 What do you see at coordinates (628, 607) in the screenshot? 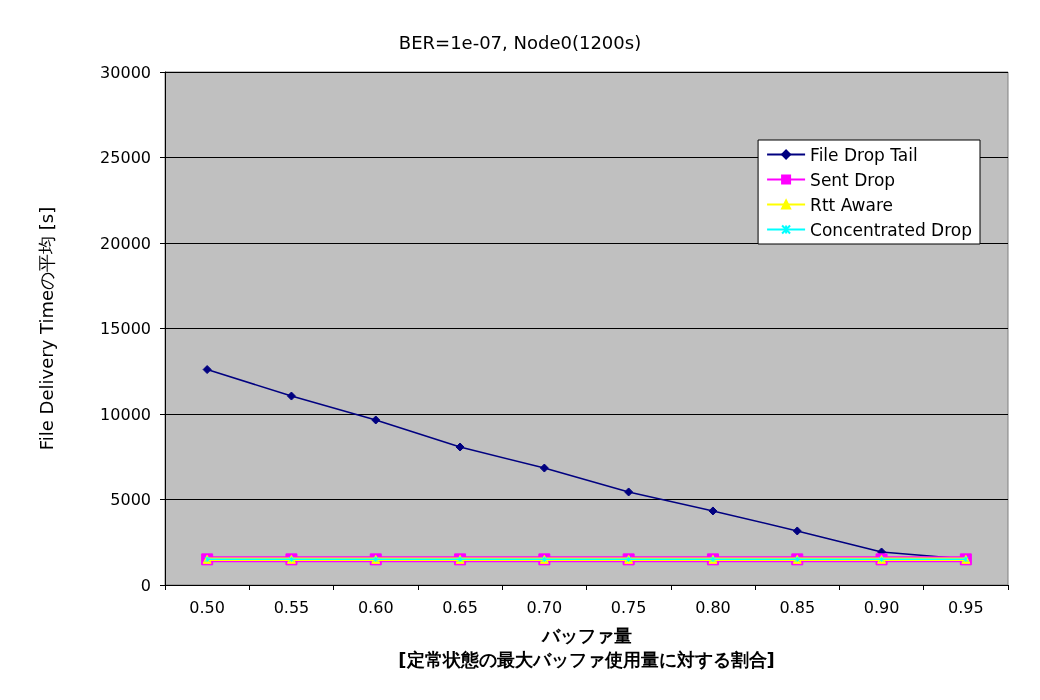
I see `x-tick-label: 0.75` at bounding box center [628, 607].